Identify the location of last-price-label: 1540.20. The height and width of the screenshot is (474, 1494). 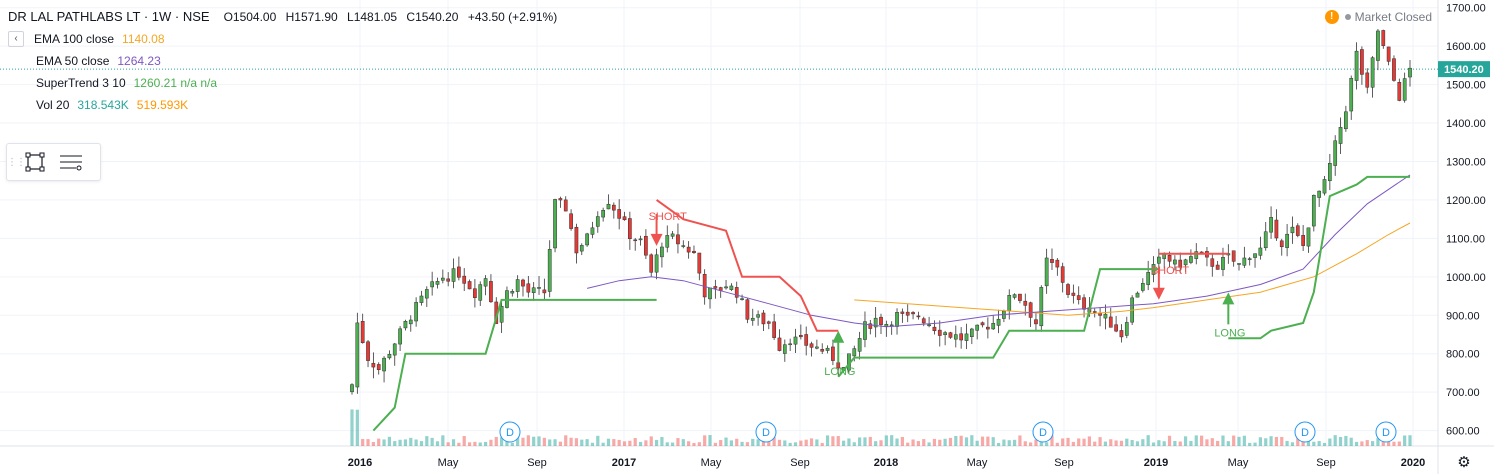
(1464, 70).